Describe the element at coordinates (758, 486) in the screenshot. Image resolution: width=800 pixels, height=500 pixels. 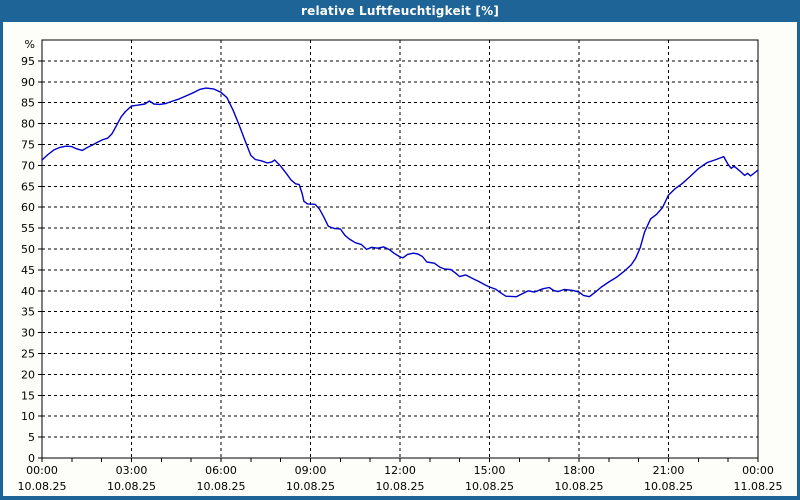
I see `x-tick-date-label: 11.08.25` at that location.